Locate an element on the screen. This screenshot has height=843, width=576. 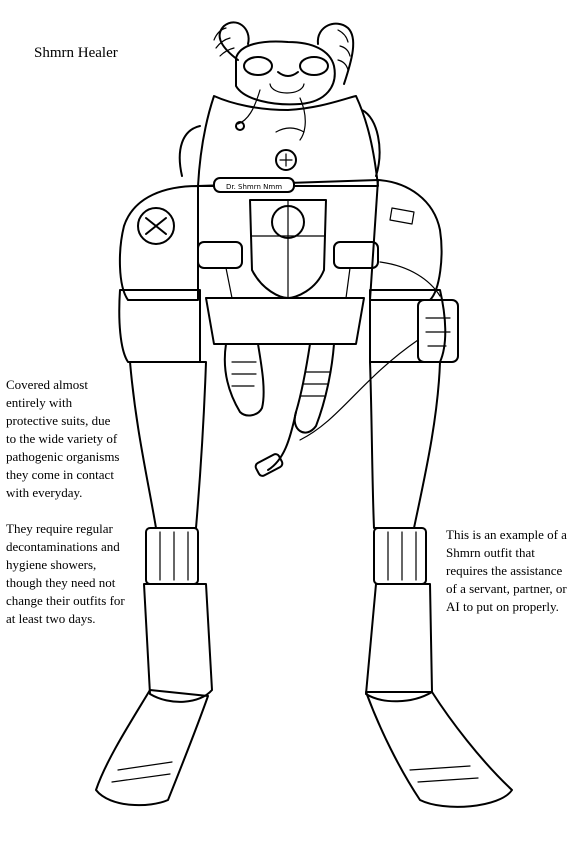
description-line: entirely with is located at coordinates (39, 402).